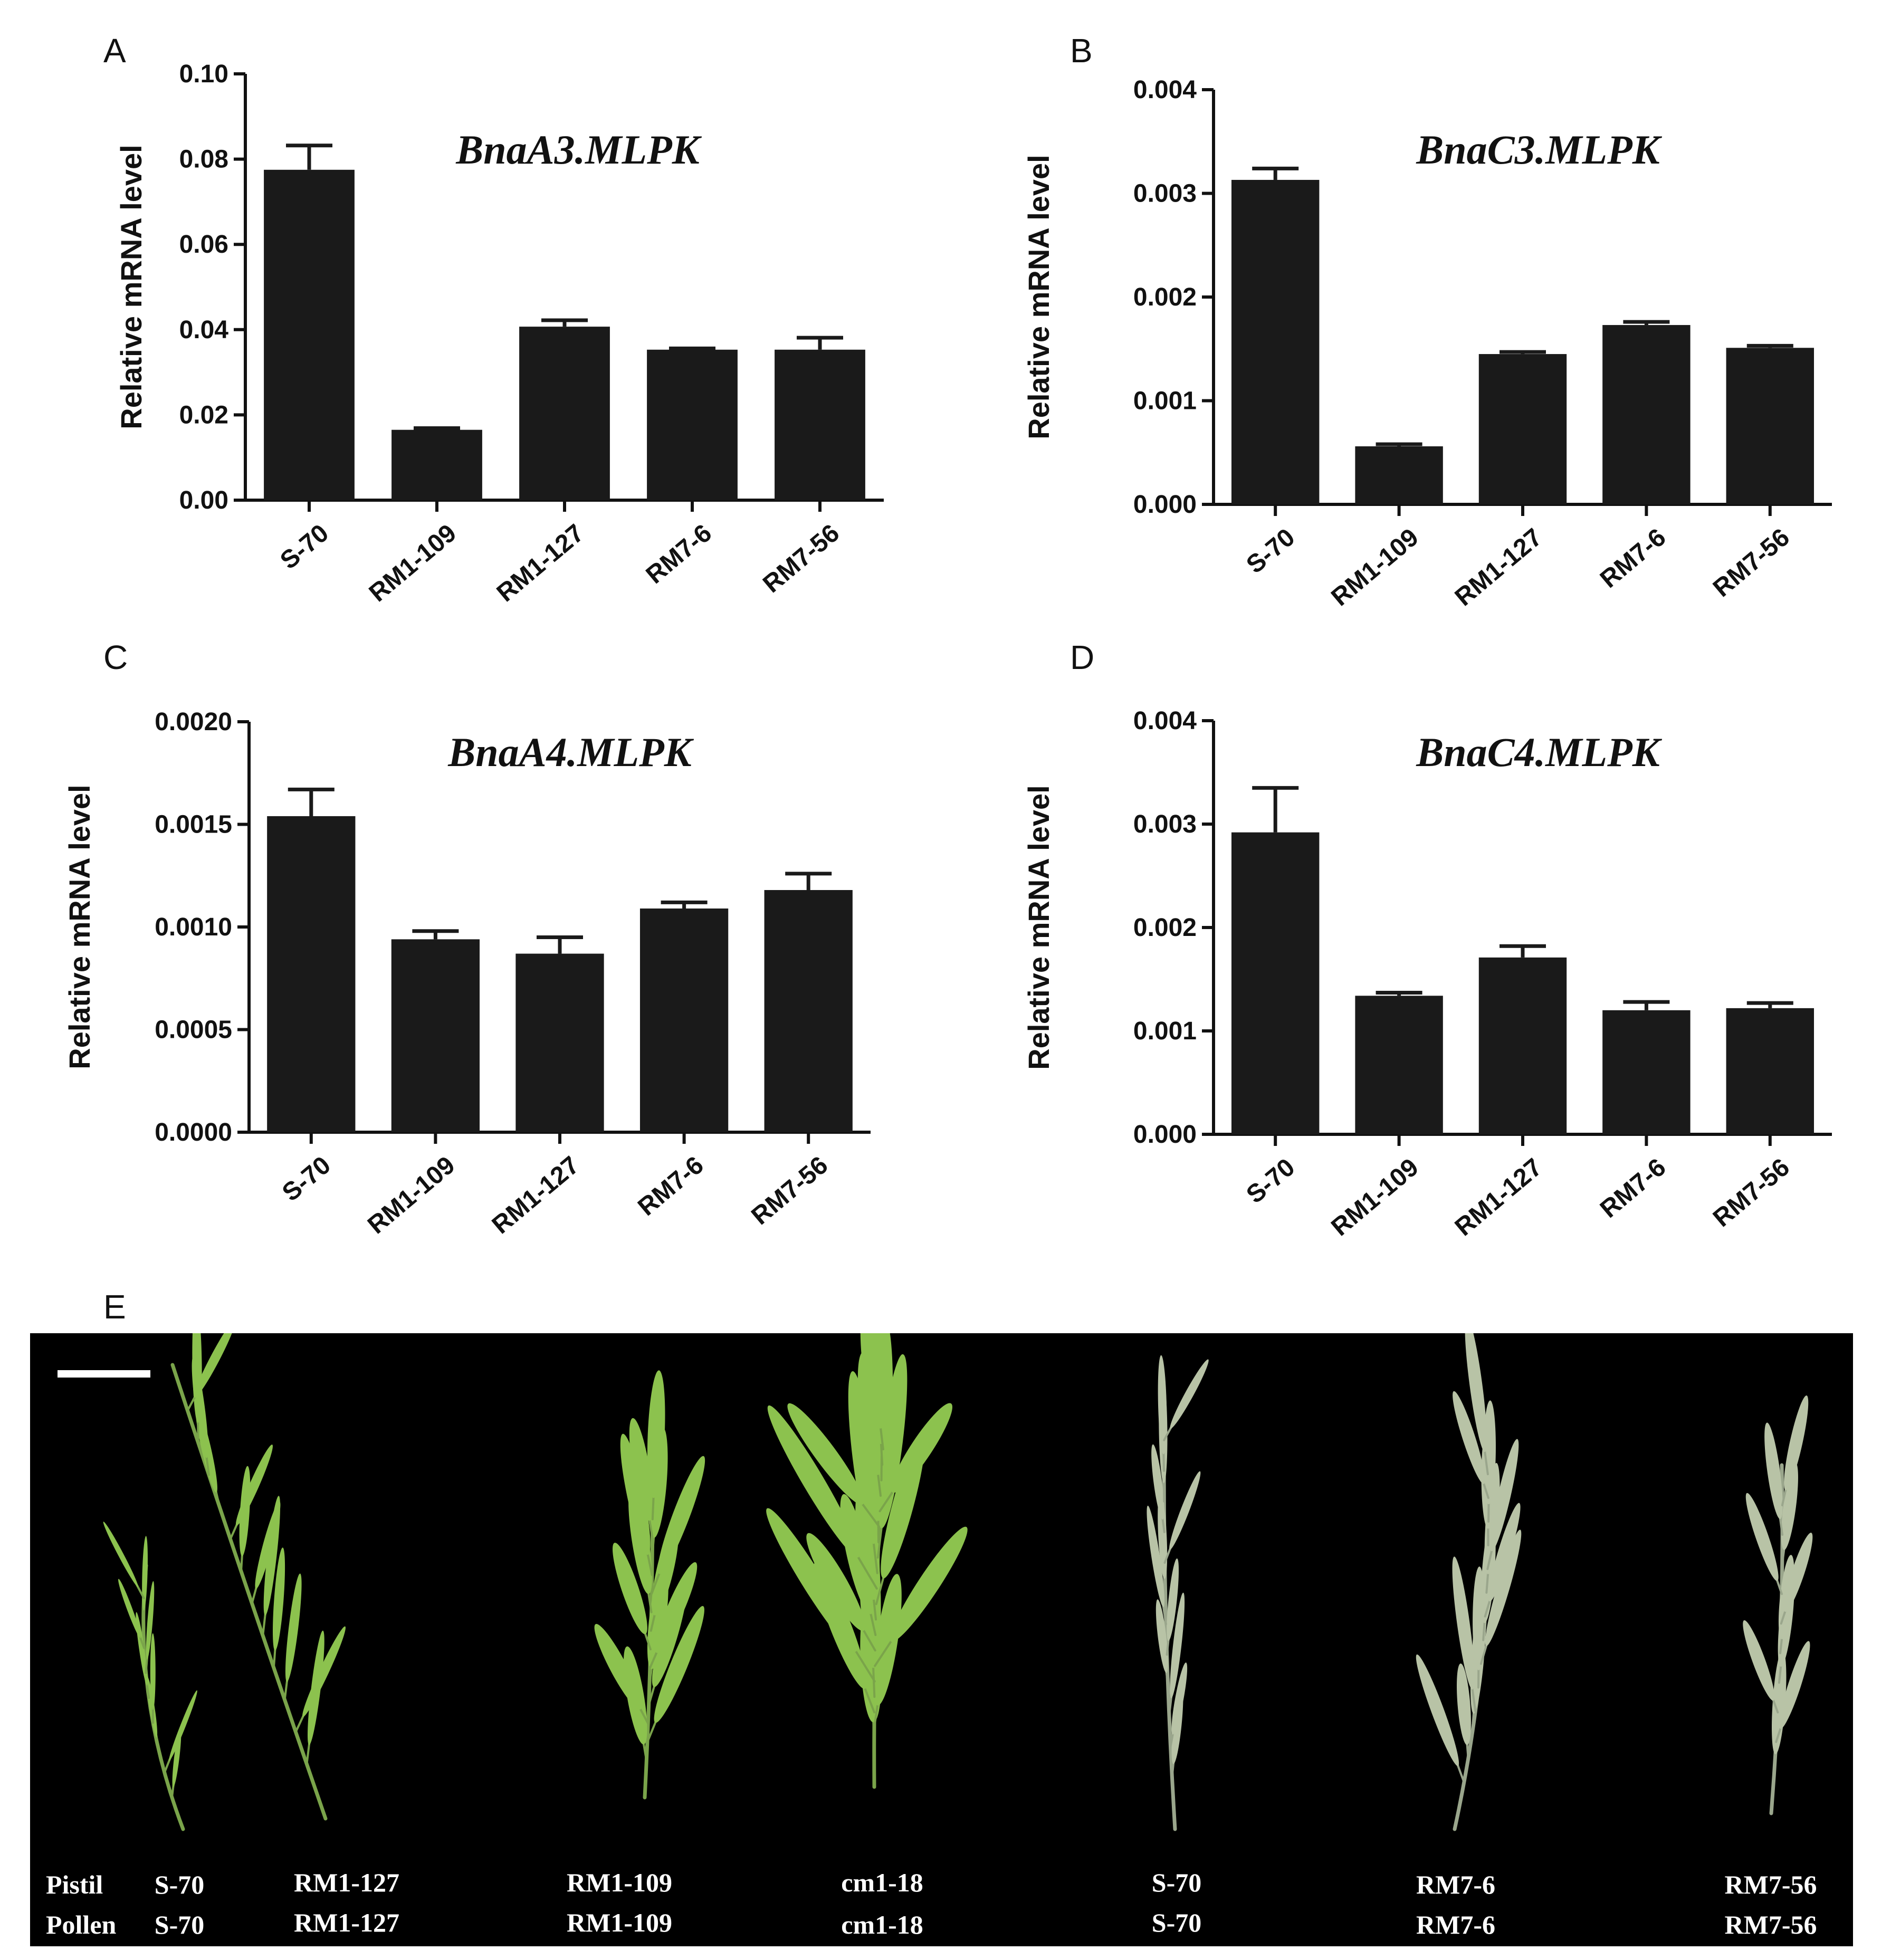  I want to click on y-tick-label: 0.04, so click(204, 330).